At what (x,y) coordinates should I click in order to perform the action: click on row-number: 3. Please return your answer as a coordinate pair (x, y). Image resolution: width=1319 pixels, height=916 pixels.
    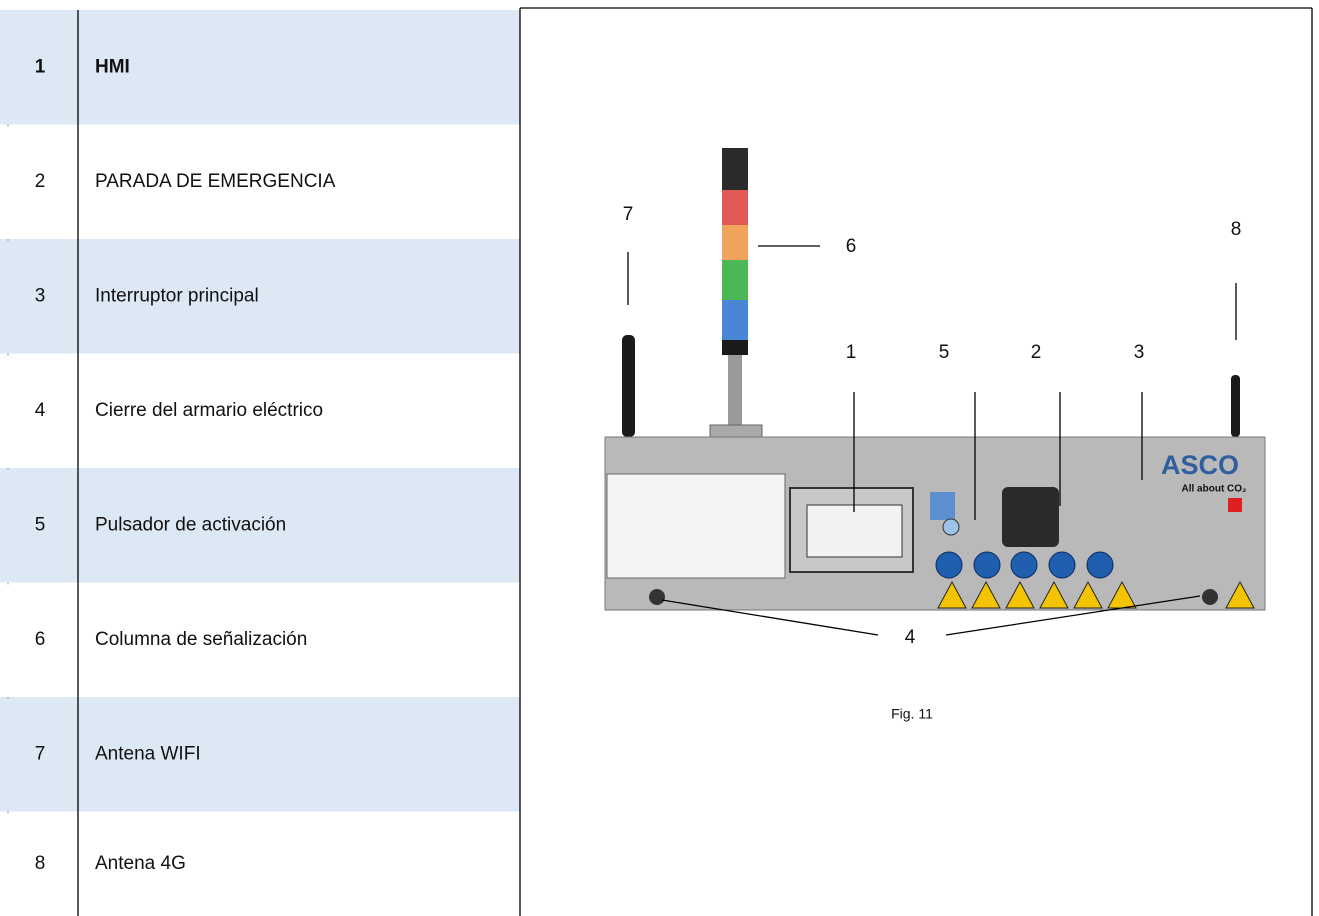
    Looking at the image, I should click on (40, 295).